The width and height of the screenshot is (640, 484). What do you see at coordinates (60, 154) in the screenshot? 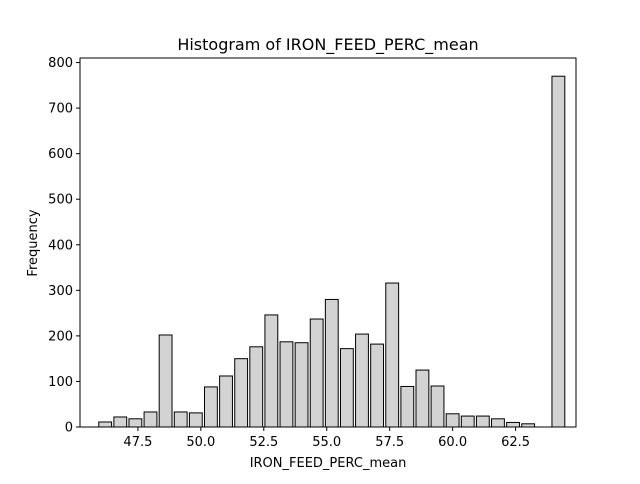
I see `y-tick-label: 600` at bounding box center [60, 154].